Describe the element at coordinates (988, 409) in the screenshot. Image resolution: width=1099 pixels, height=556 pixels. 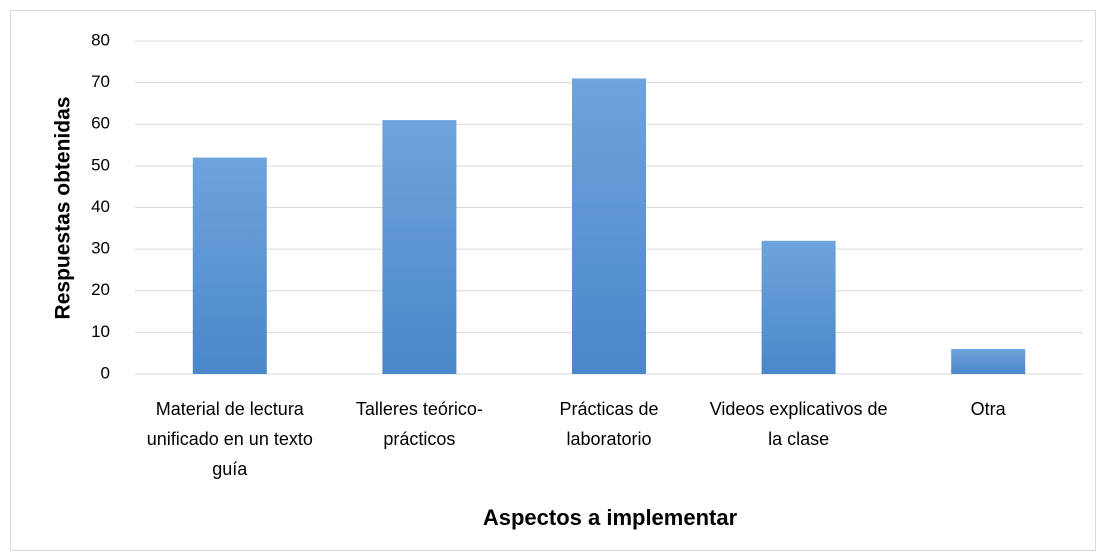
I see `x-tick-label: Otra` at that location.